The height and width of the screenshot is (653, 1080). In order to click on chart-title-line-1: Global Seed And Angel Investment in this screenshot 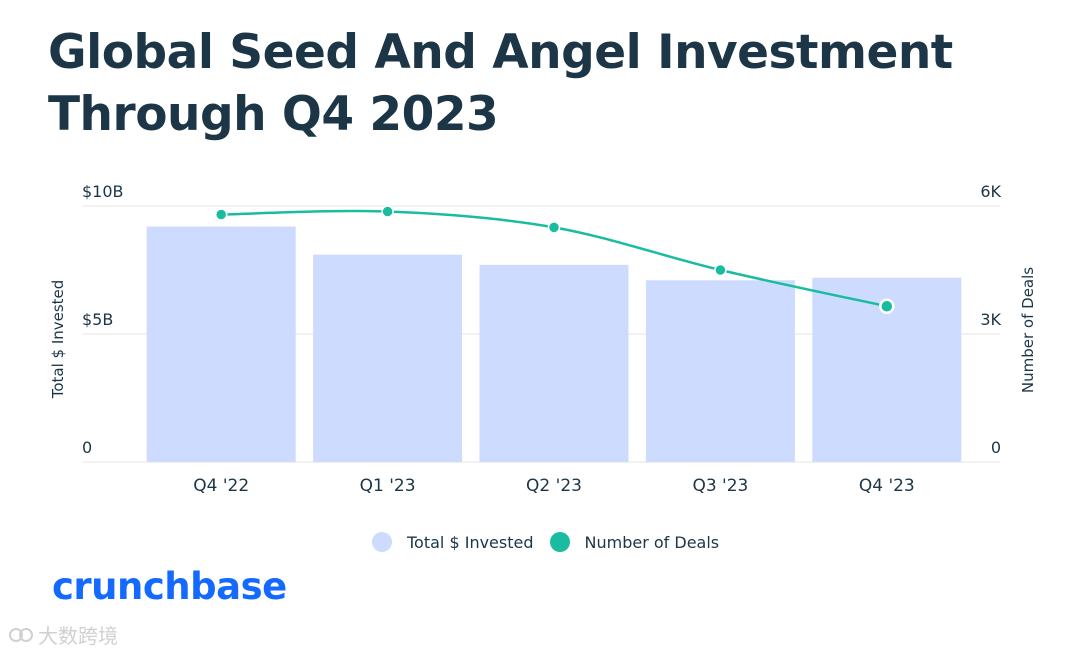, I will do `click(500, 52)`.